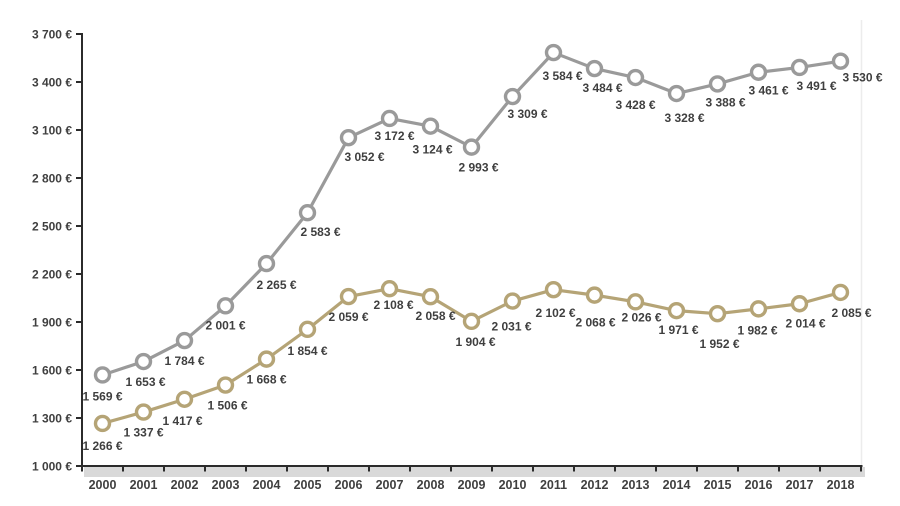 Image resolution: width=900 pixels, height=506 pixels. Describe the element at coordinates (393, 305) in the screenshot. I see `lower-tan-series-label: 2 108 €` at that location.